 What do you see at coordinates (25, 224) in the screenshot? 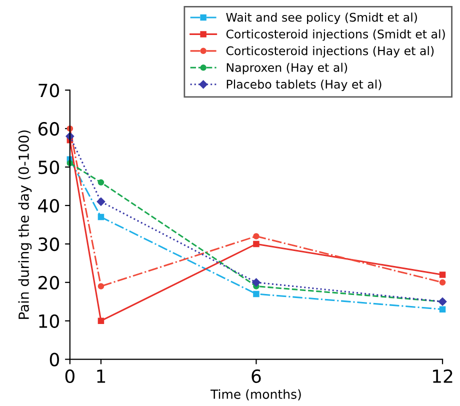
I see `y-axis-title: Pain during the day (0-100)` at bounding box center [25, 224].